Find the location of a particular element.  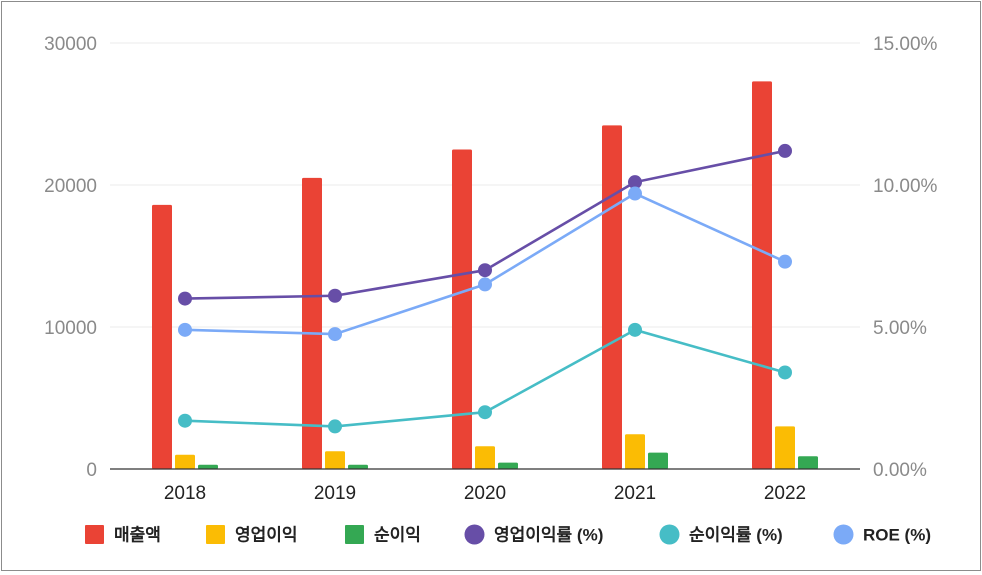

legend-label-1: 매출액 is located at coordinates (137, 535).